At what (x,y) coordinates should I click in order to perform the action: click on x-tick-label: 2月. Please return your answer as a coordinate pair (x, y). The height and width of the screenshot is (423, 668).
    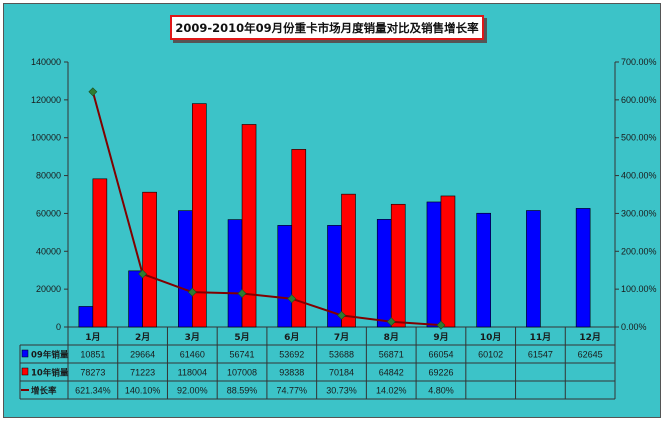
    Looking at the image, I should click on (142, 337).